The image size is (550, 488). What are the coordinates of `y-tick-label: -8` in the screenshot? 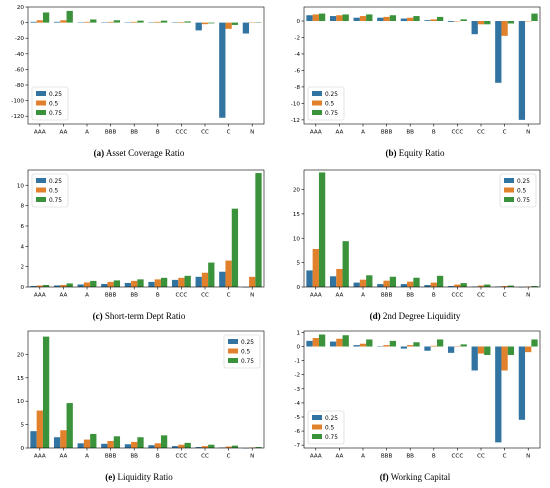 It's located at (297, 88).